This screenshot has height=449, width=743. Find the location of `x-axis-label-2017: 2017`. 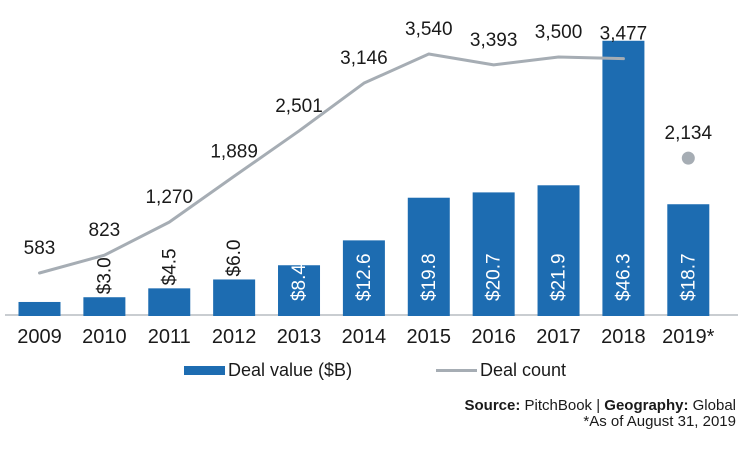

x-axis-label-2017: 2017 is located at coordinates (558, 337).